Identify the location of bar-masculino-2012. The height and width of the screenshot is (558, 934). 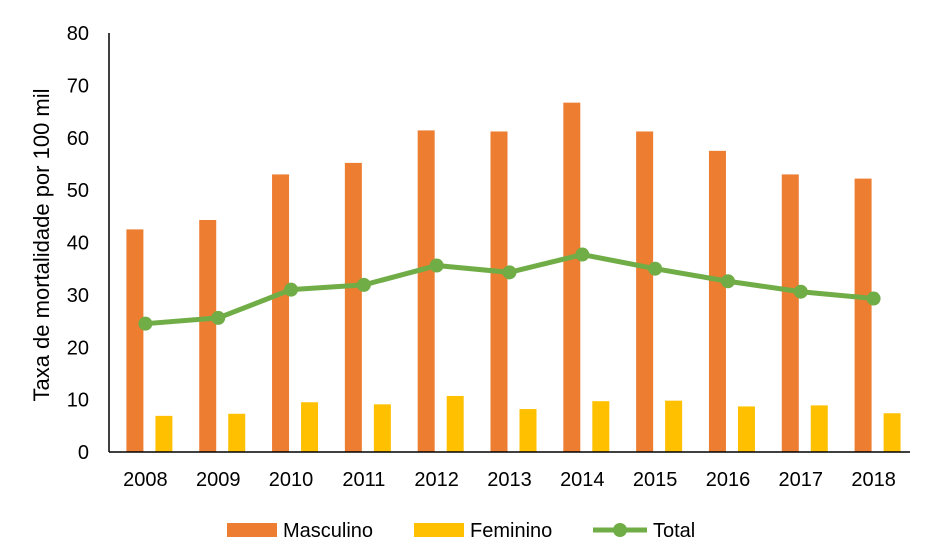
(426, 291).